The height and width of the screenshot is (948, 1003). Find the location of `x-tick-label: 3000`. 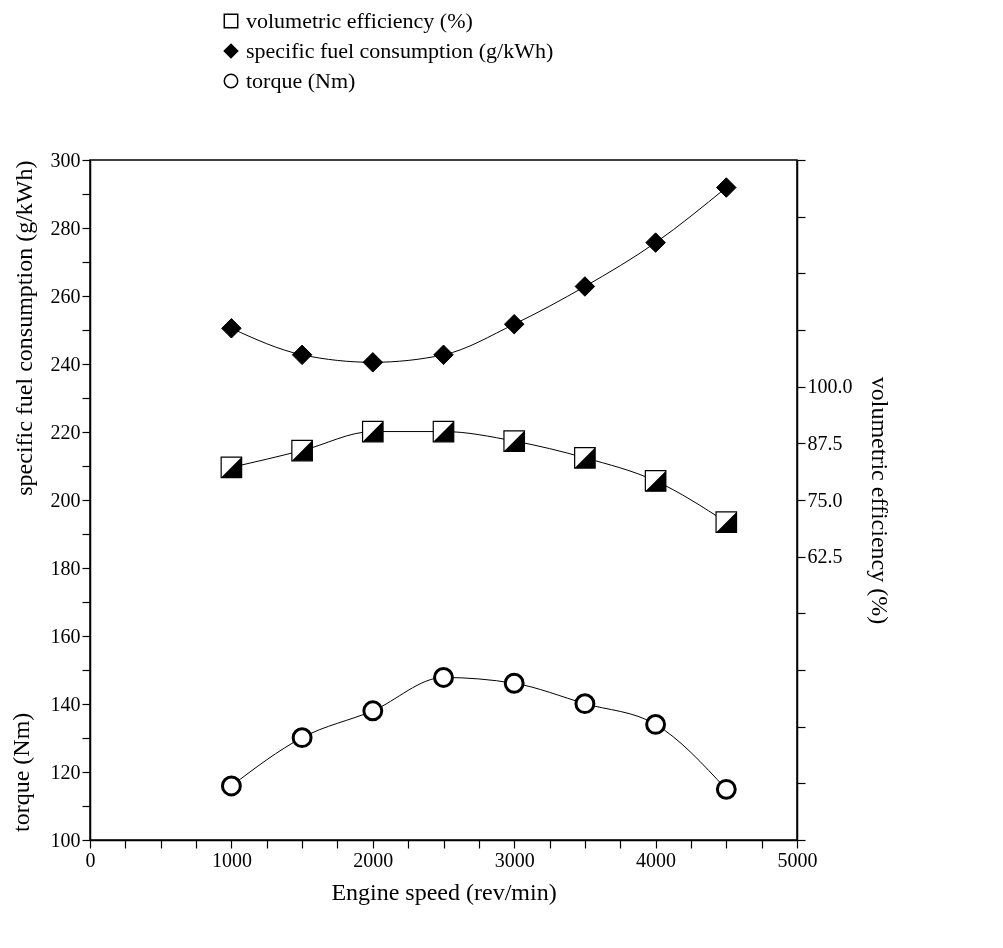

x-tick-label: 3000 is located at coordinates (514, 859).